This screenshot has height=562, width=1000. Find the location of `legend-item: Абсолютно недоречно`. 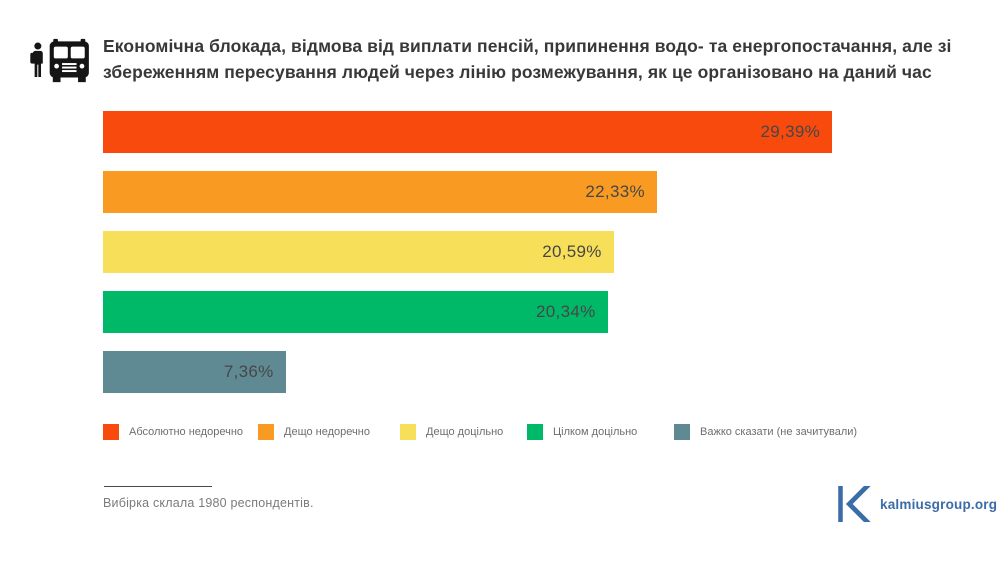

legend-item: Абсолютно недоречно is located at coordinates (180, 432).